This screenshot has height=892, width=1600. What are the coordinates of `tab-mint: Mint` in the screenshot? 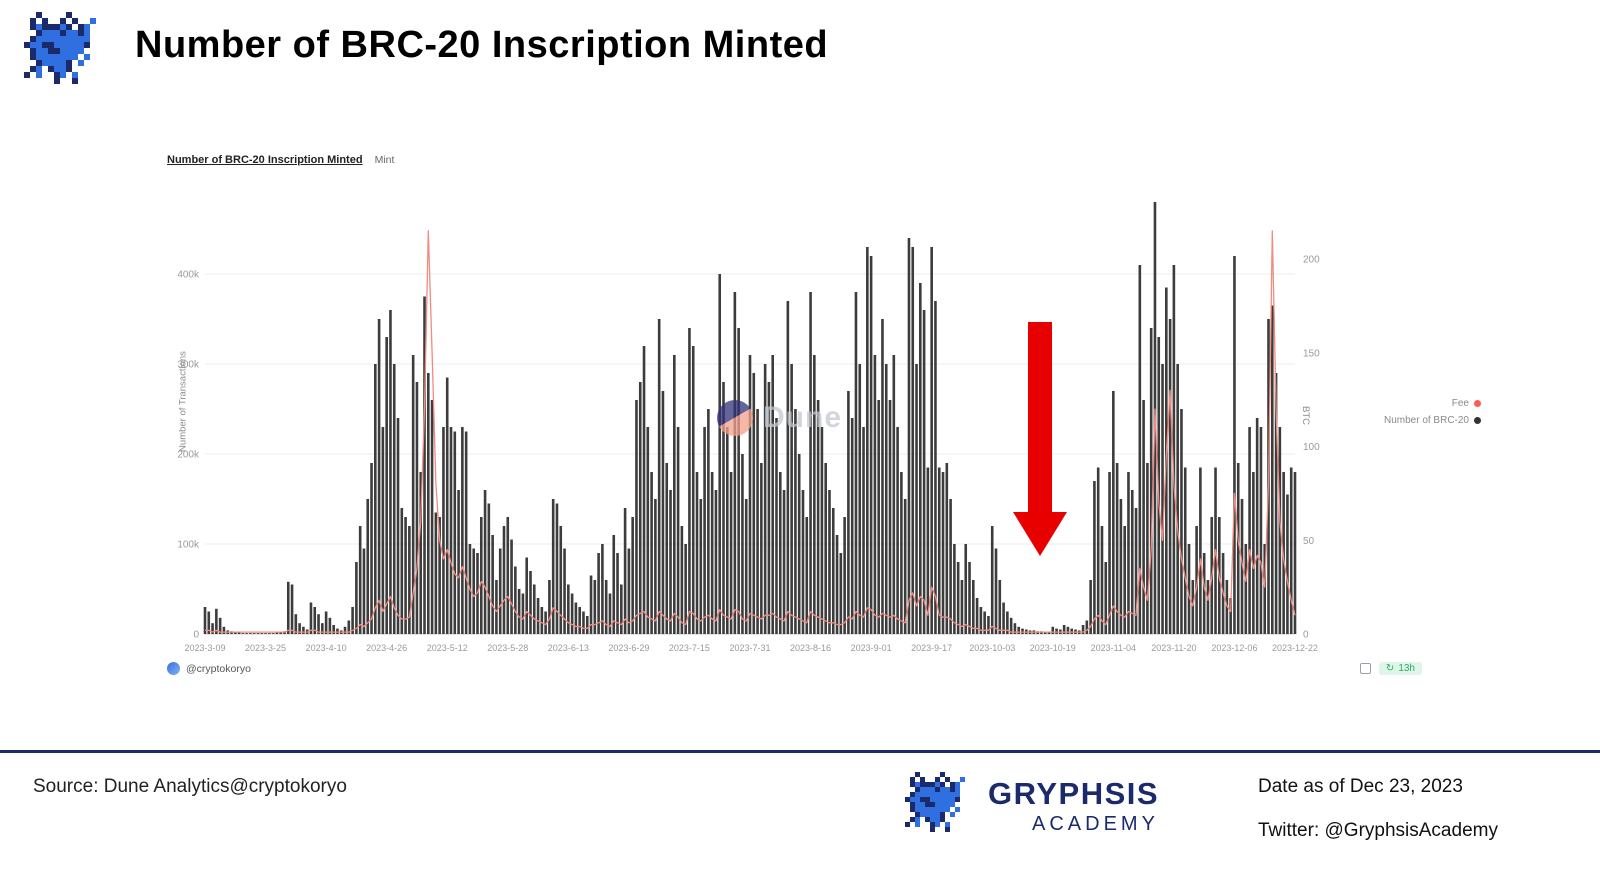 It's located at (384, 160).